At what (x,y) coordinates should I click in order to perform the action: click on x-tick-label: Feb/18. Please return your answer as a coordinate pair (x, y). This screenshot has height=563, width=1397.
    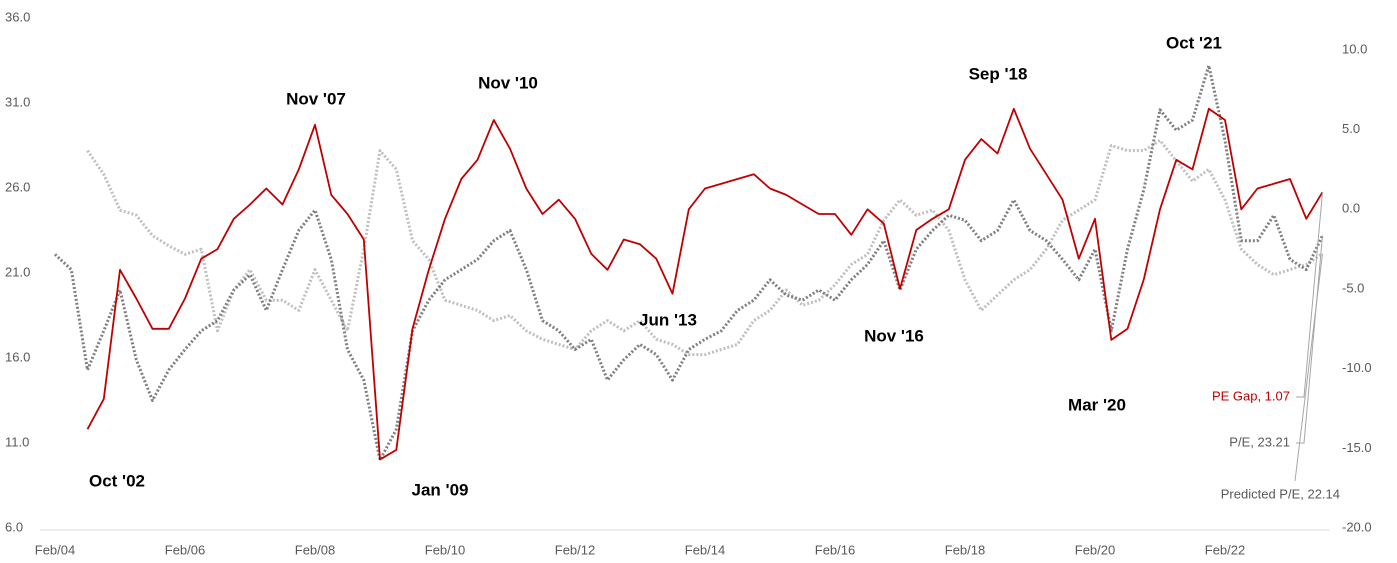
    Looking at the image, I should click on (965, 549).